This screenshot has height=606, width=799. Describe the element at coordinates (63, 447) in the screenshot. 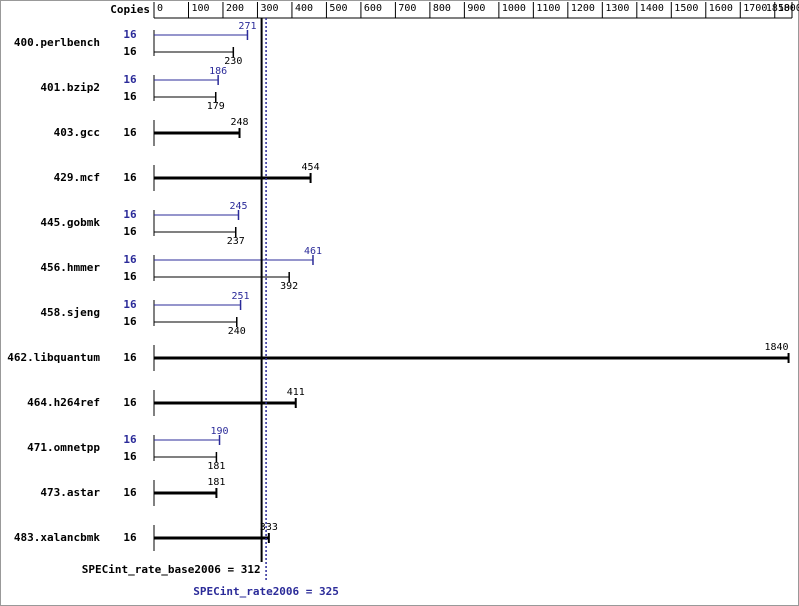

I see `category-label: 471.omnetpp` at that location.